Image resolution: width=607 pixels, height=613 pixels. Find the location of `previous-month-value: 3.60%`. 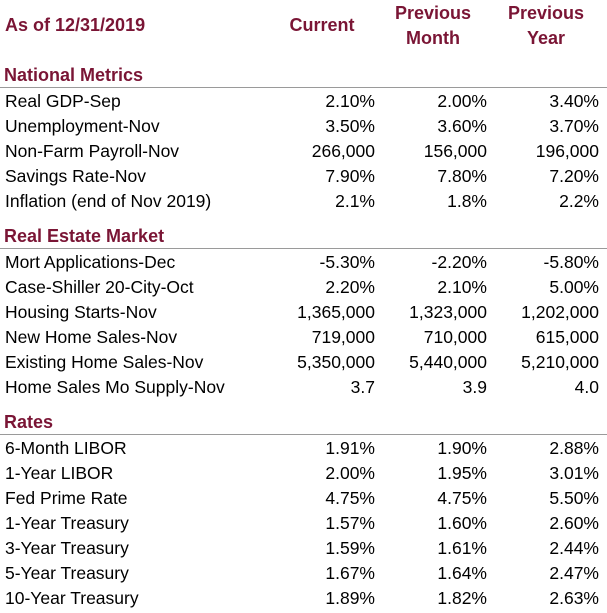

previous-month-value: 3.60% is located at coordinates (462, 126).